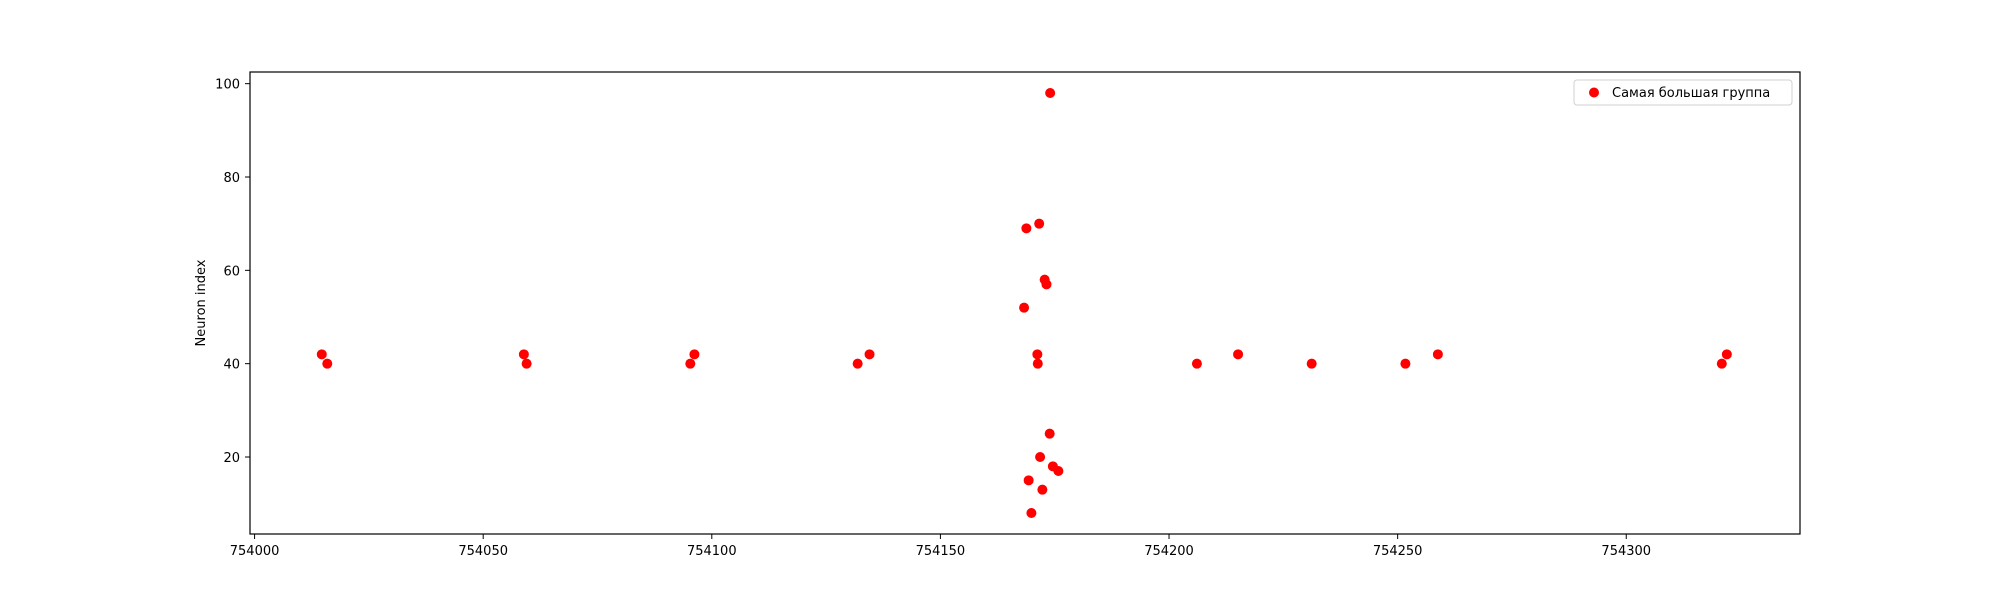 Image resolution: width=2000 pixels, height=600 pixels. What do you see at coordinates (1626, 551) in the screenshot?
I see `x-tick-label: 754300` at bounding box center [1626, 551].